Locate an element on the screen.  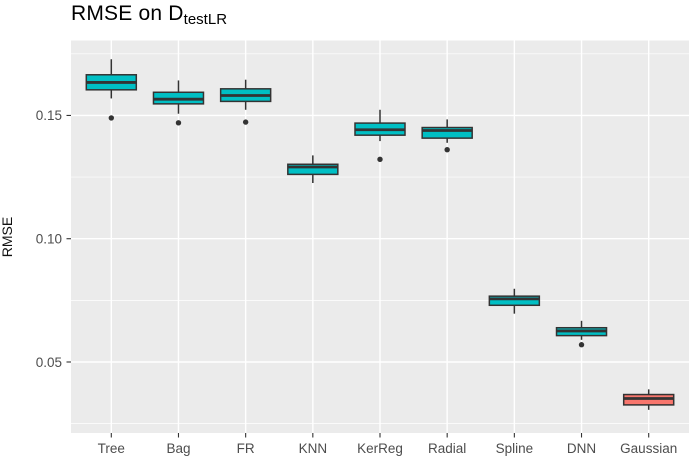
x-tick-label: DNN is located at coordinates (581, 448).